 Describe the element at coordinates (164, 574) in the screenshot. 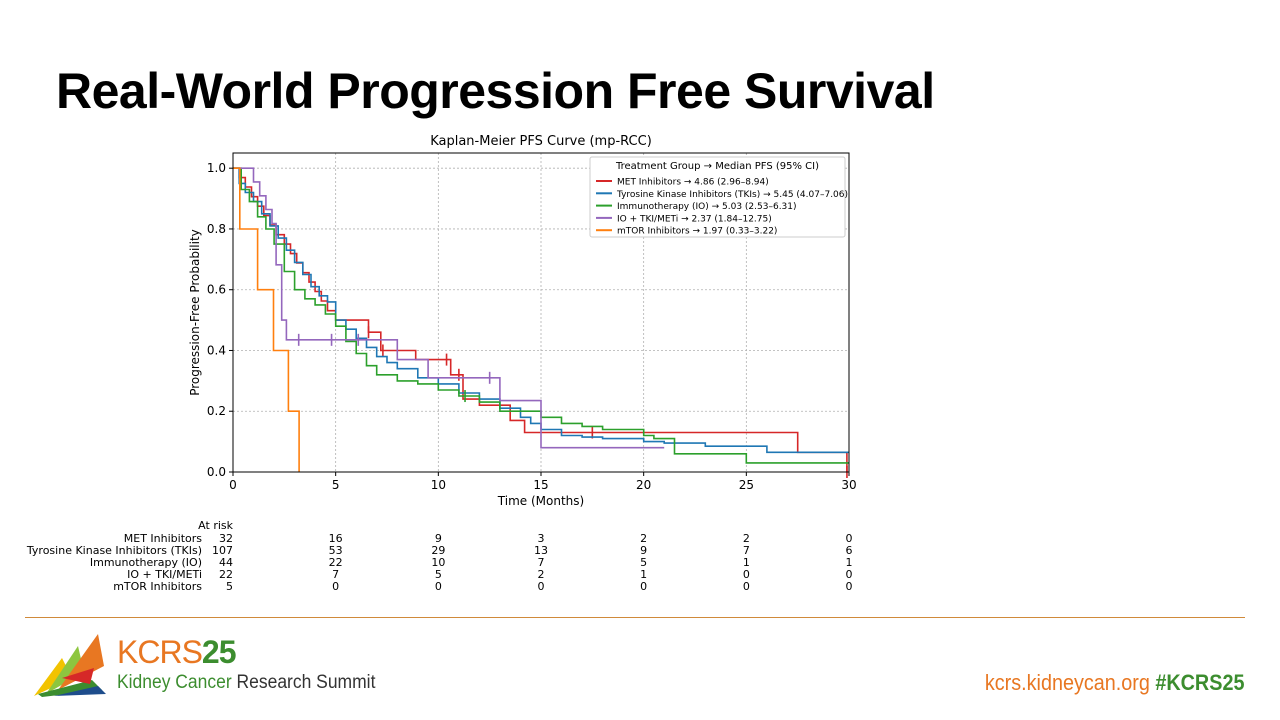

I see `at-risk-row-label: IO + TKI/METi` at that location.